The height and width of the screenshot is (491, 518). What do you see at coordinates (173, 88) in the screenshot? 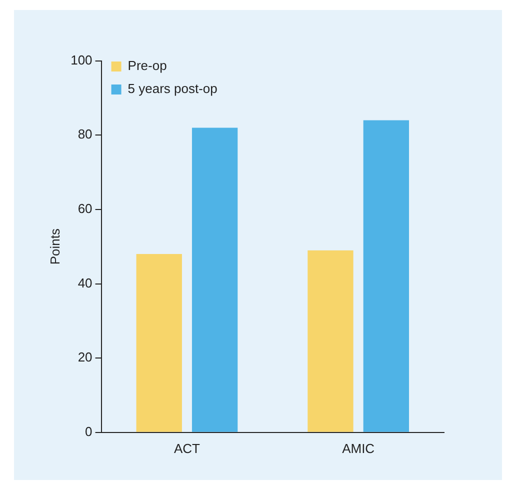
I see `legend-label: 5 years post-op` at bounding box center [173, 88].